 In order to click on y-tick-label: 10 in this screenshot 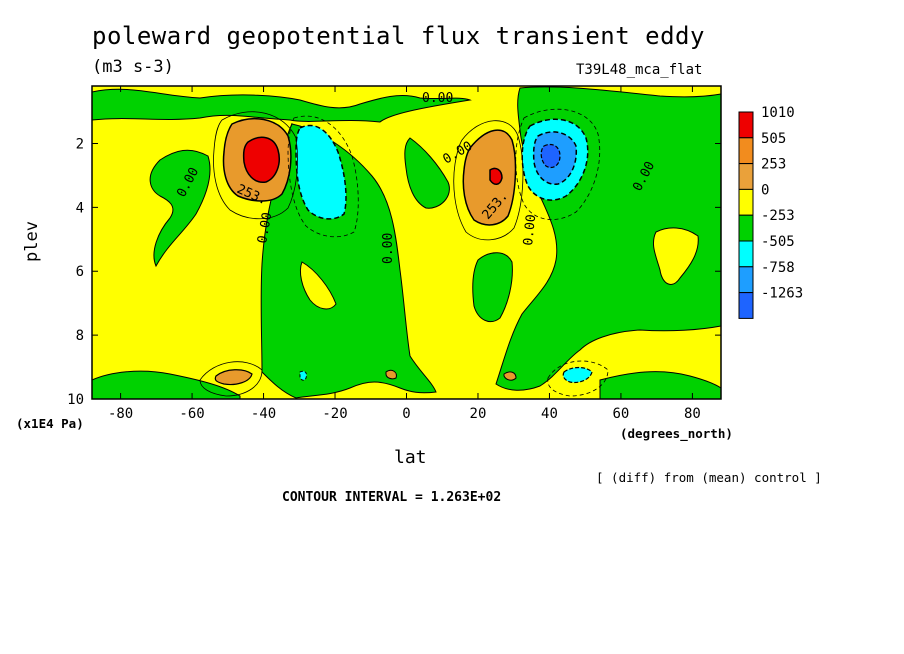, I will do `click(75, 400)`.